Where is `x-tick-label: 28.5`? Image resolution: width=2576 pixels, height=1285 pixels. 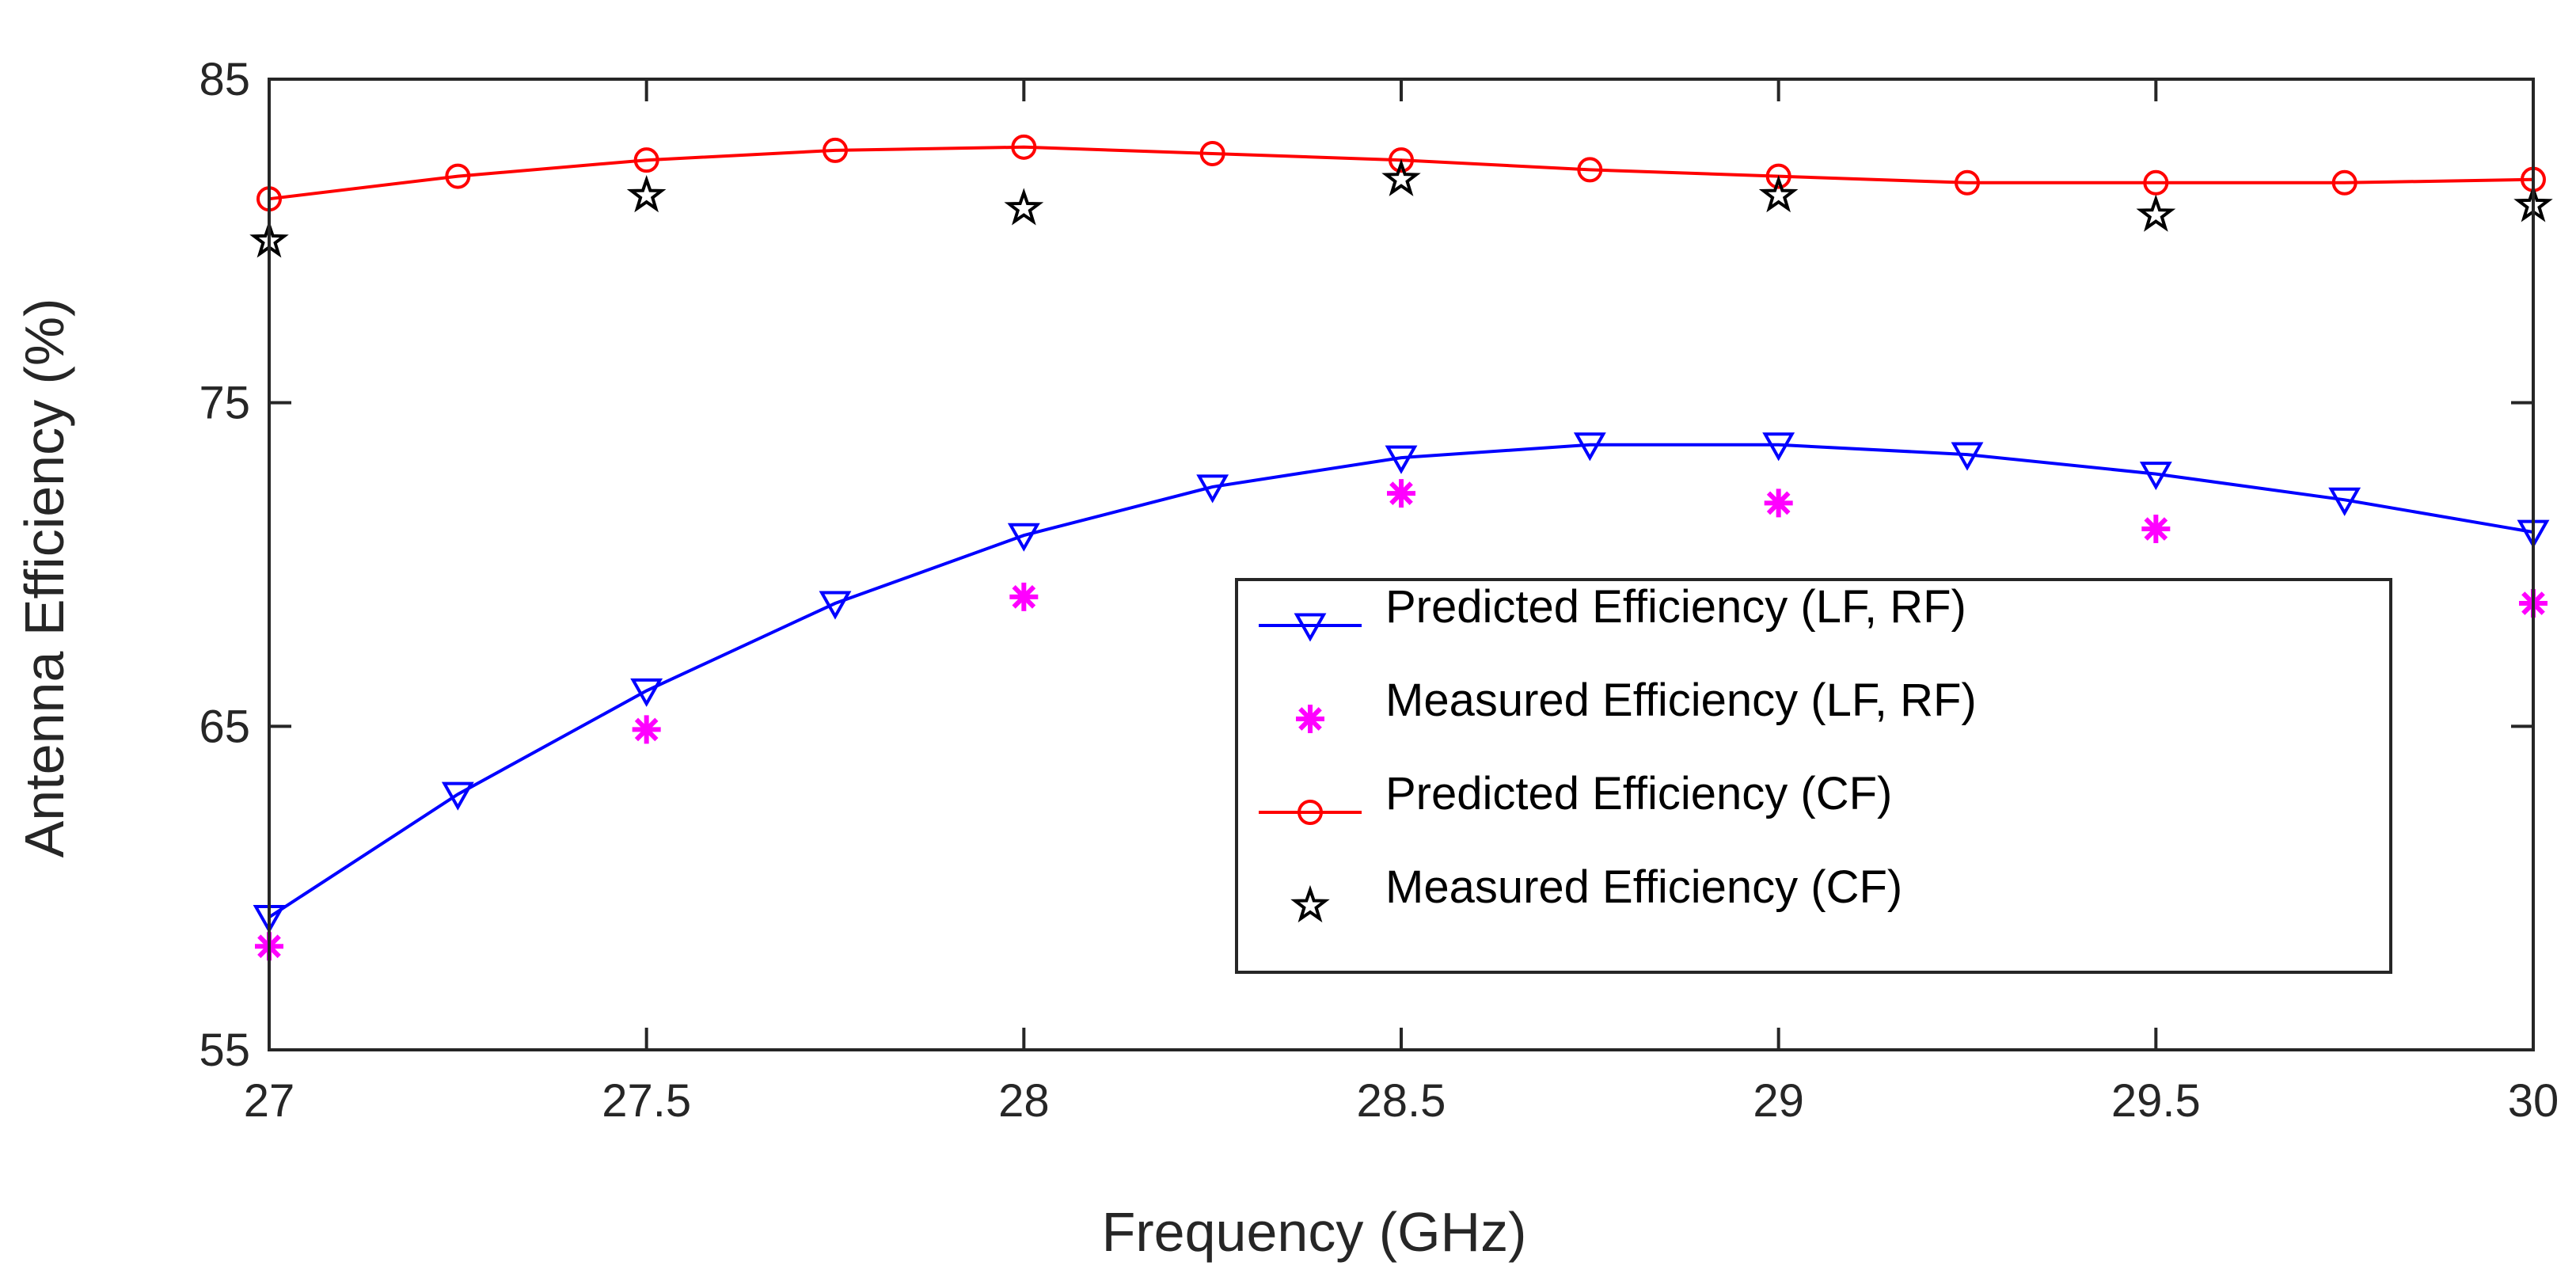 x-tick-label: 28.5 is located at coordinates (1401, 1101).